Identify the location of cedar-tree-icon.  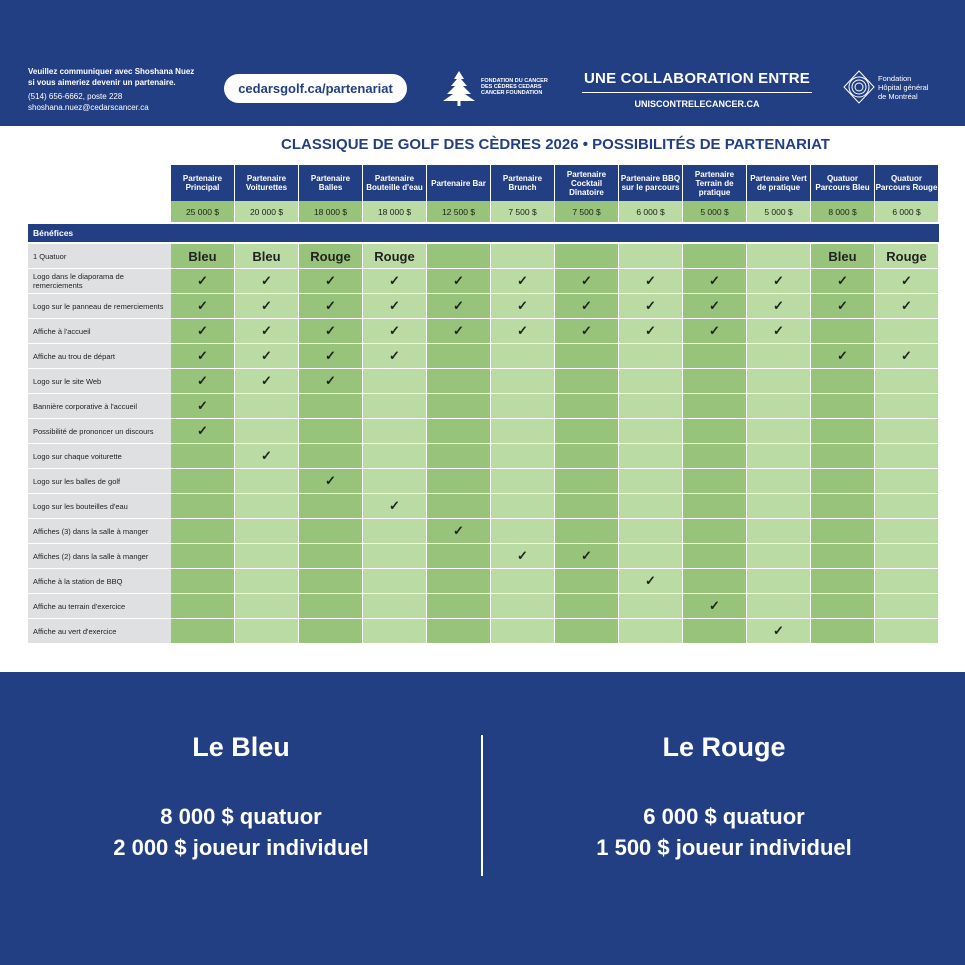
(459, 88).